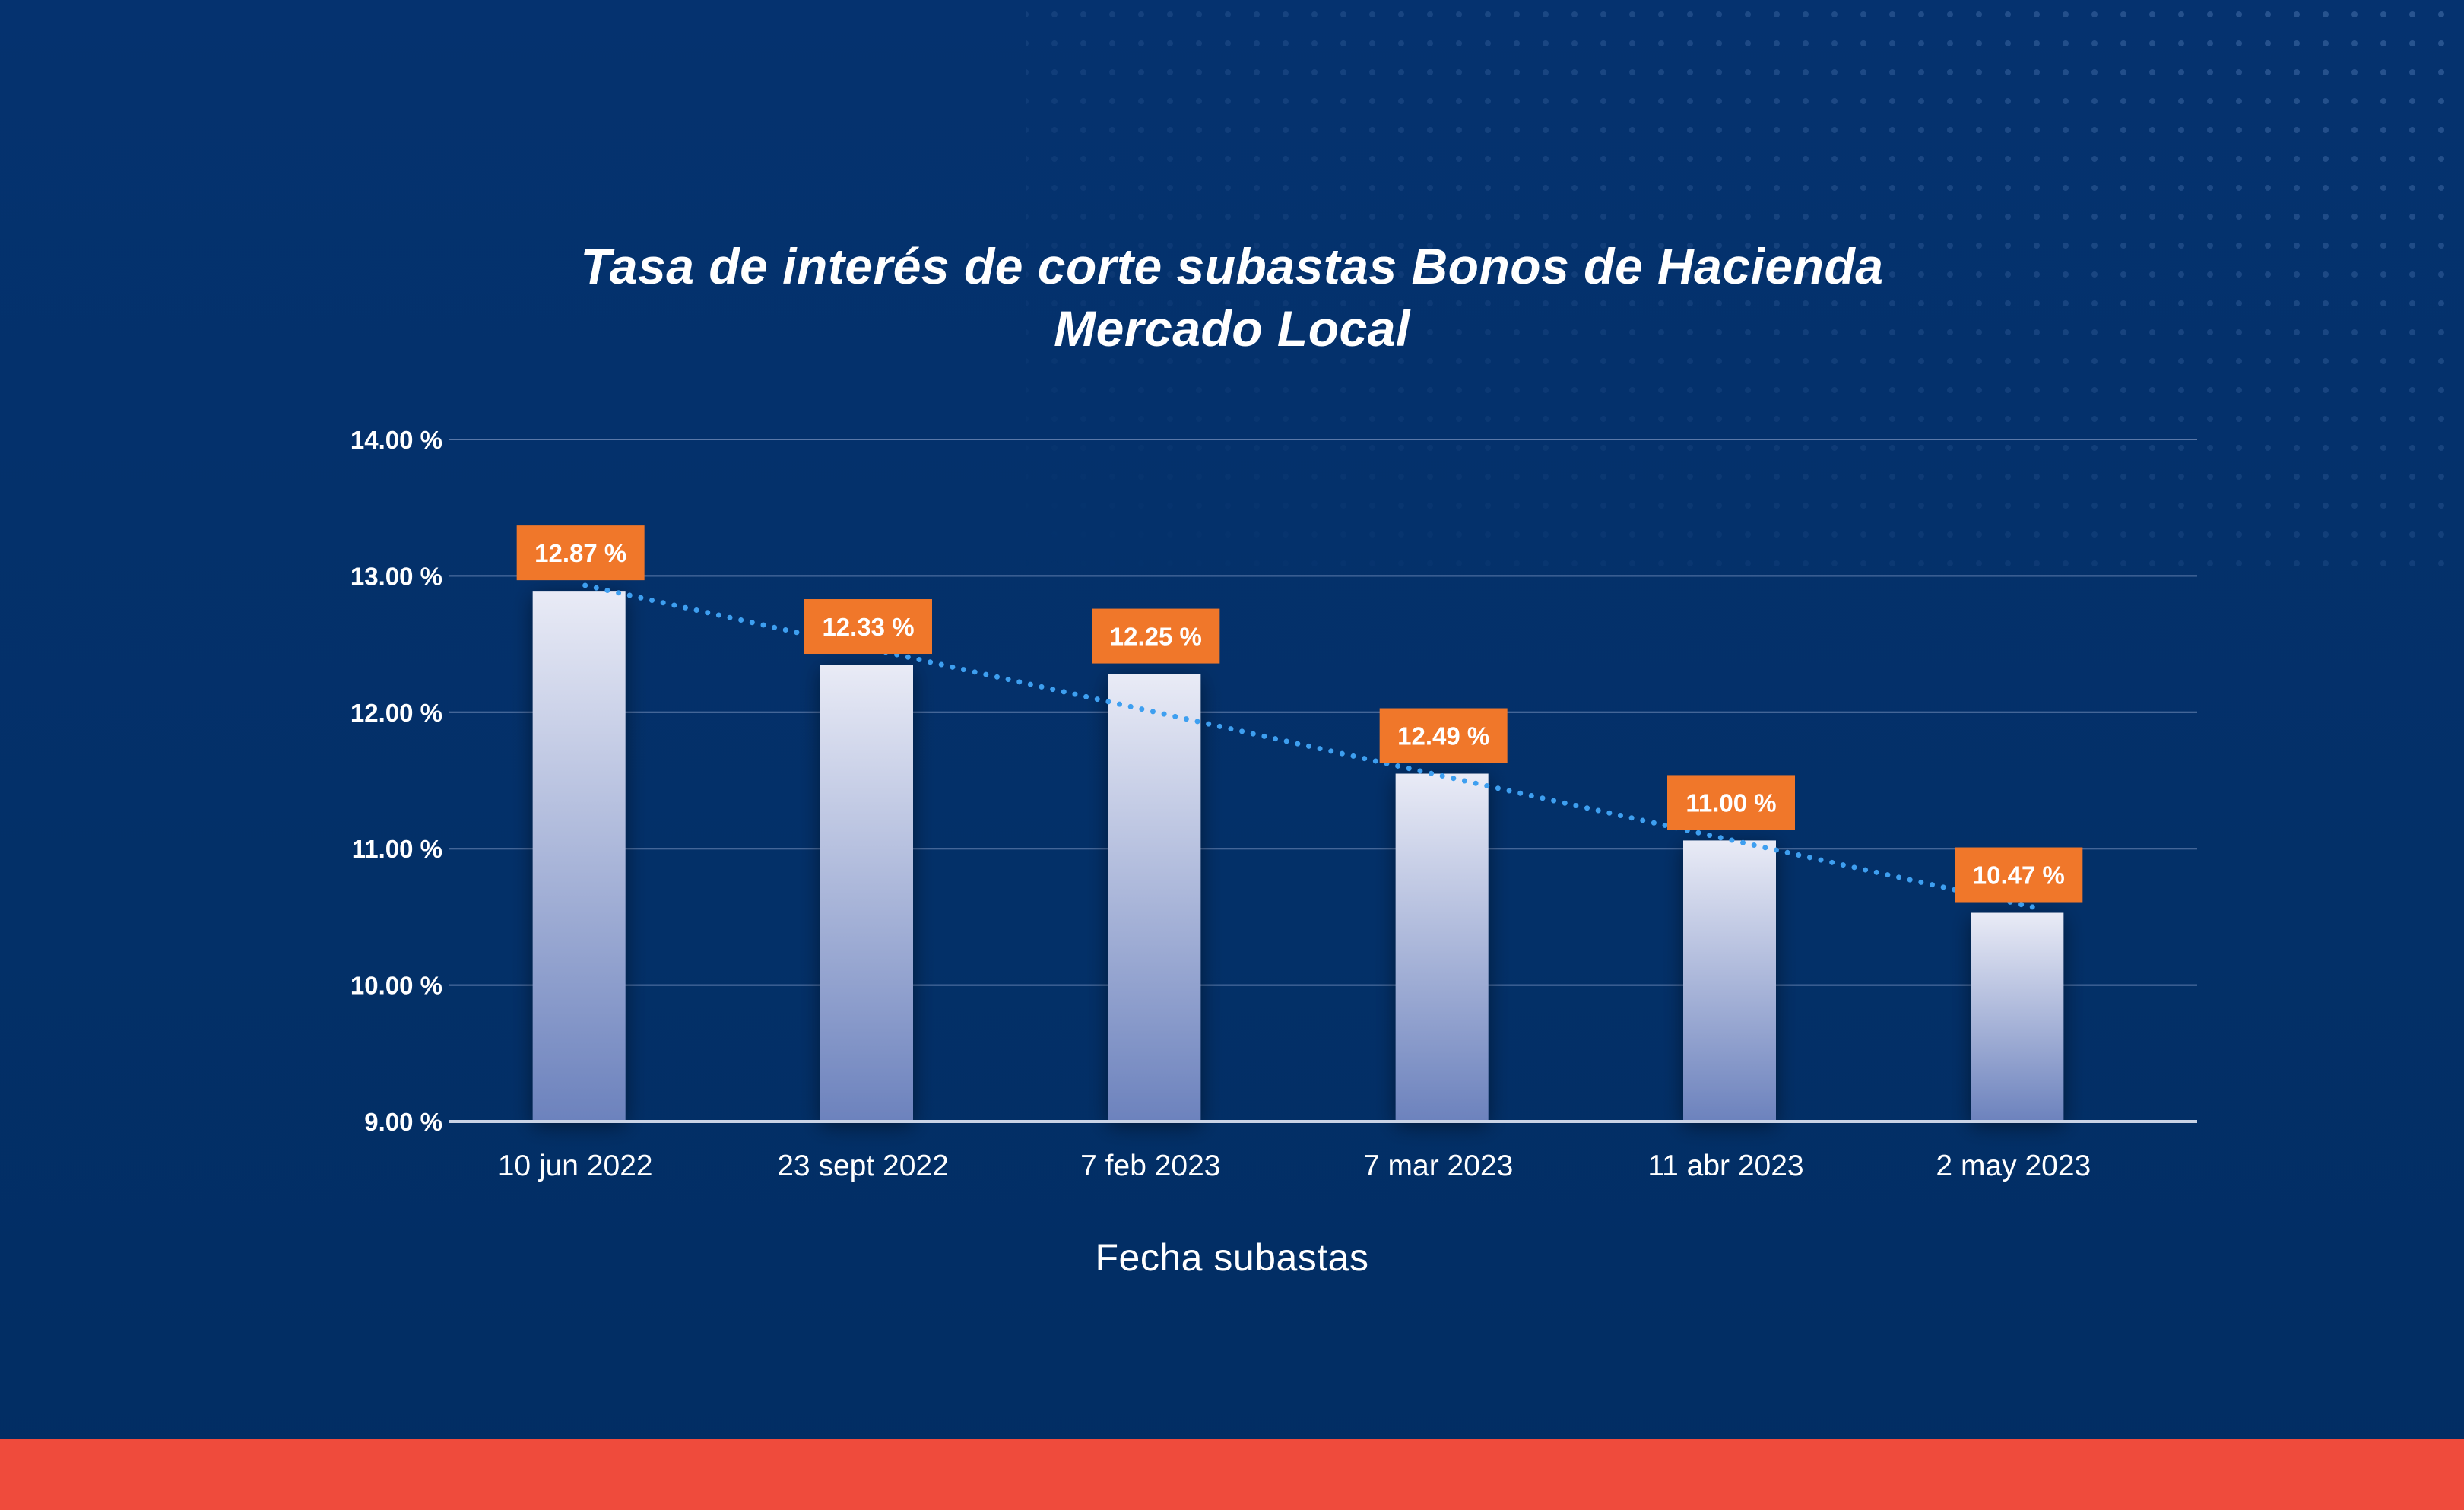 The height and width of the screenshot is (1510, 2464). I want to click on data-label: 12.33 %, so click(868, 627).